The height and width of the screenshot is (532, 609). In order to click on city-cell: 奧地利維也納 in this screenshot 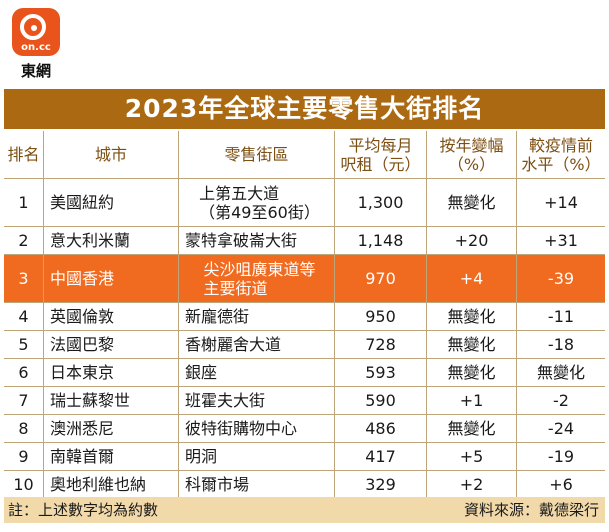, I will do `click(111, 484)`.